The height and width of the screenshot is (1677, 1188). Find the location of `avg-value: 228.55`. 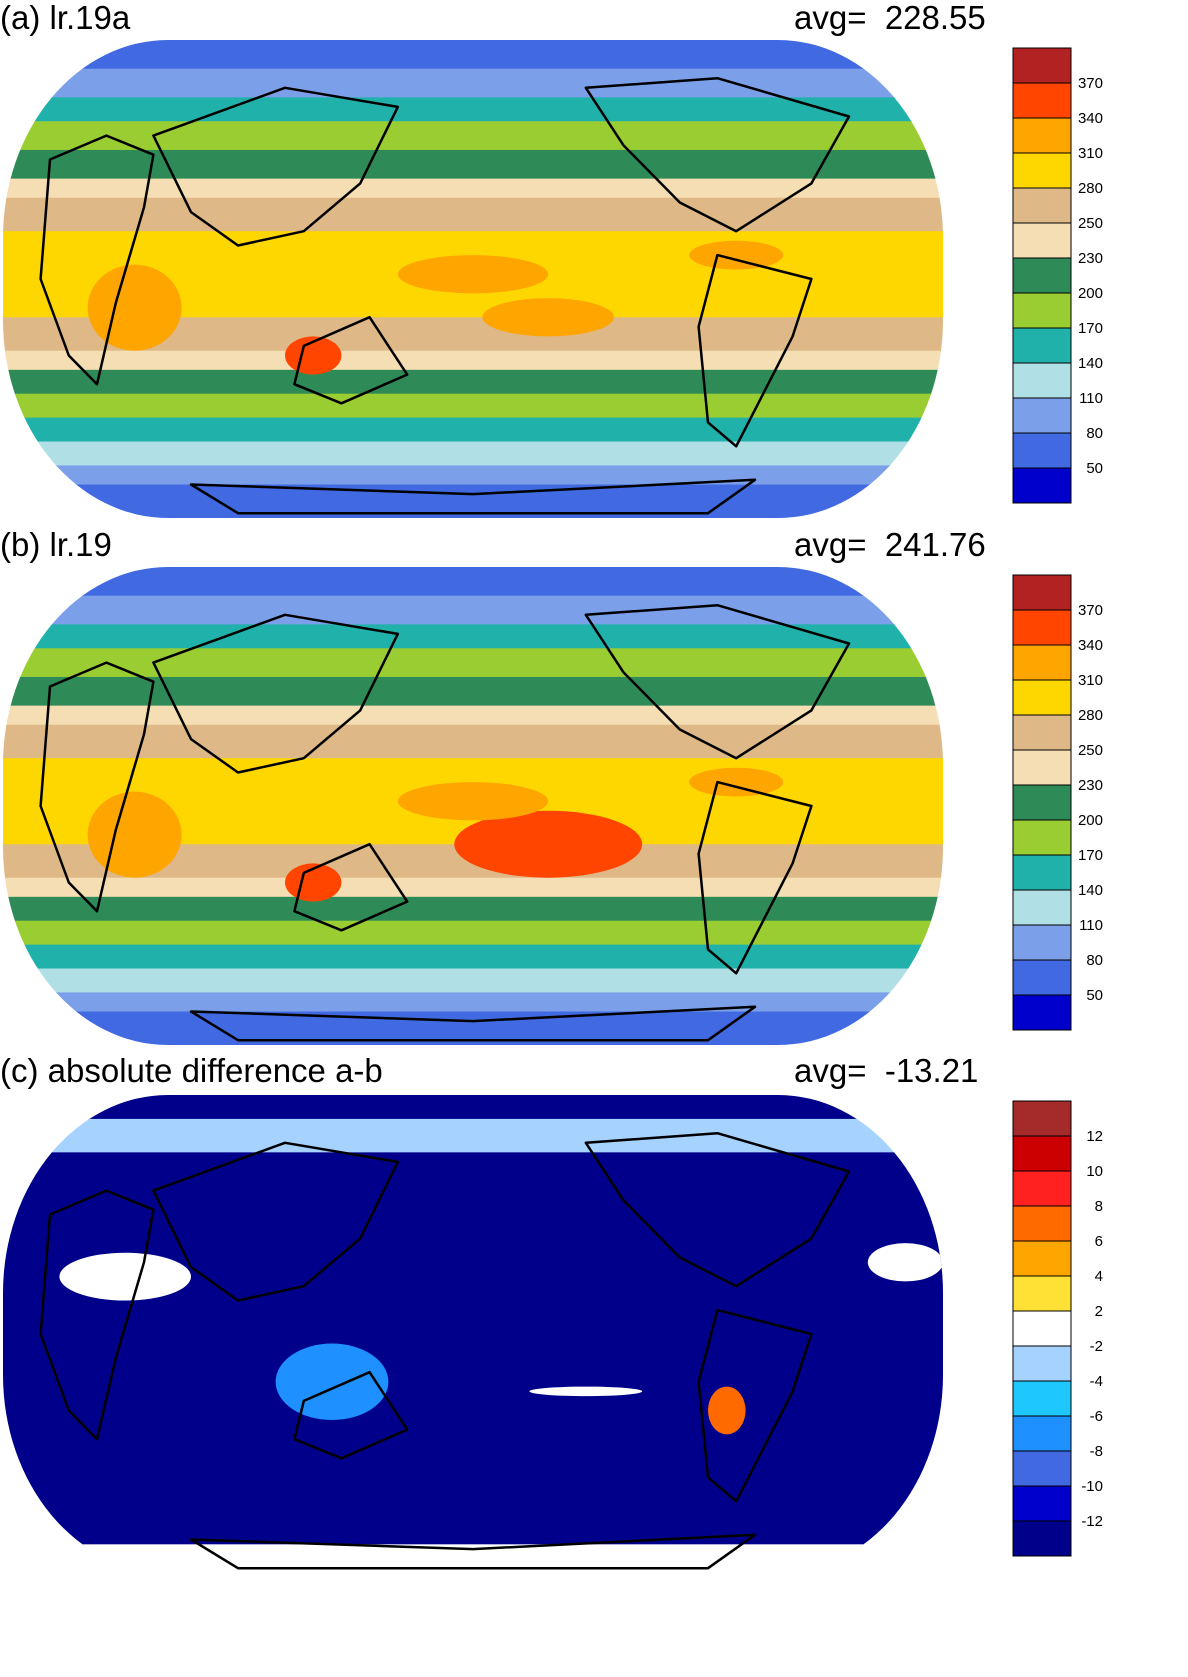

avg-value: 228.55 is located at coordinates (935, 18).